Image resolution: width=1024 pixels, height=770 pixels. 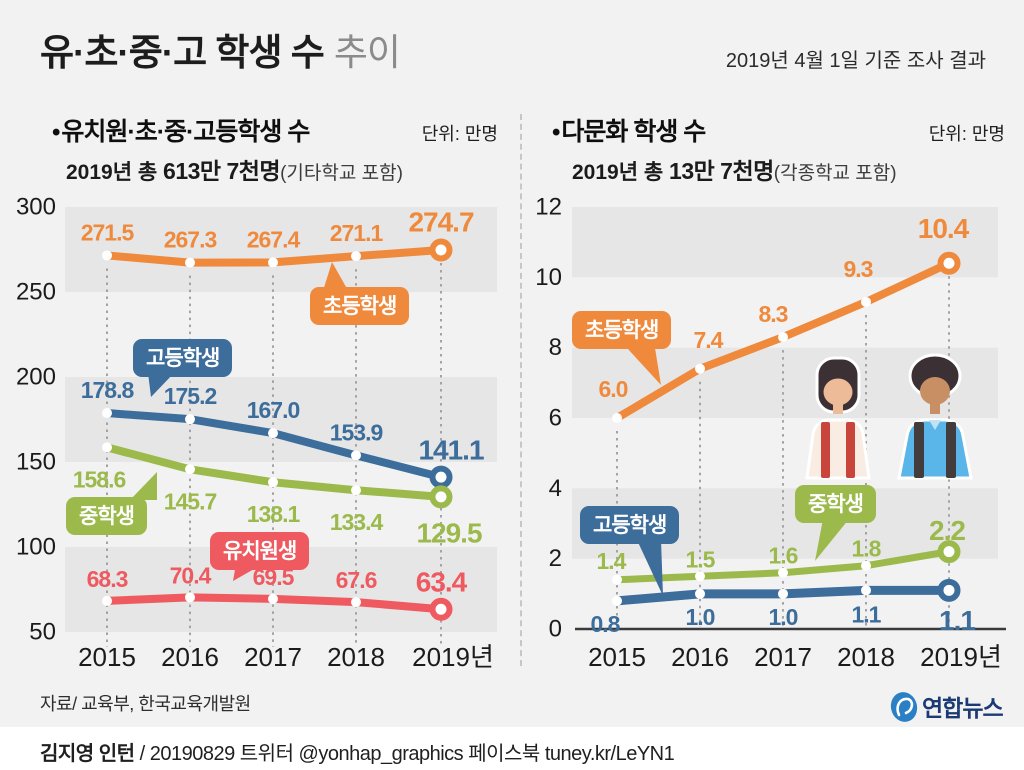 What do you see at coordinates (450, 450) in the screenshot?
I see `value-label: 141.1` at bounding box center [450, 450].